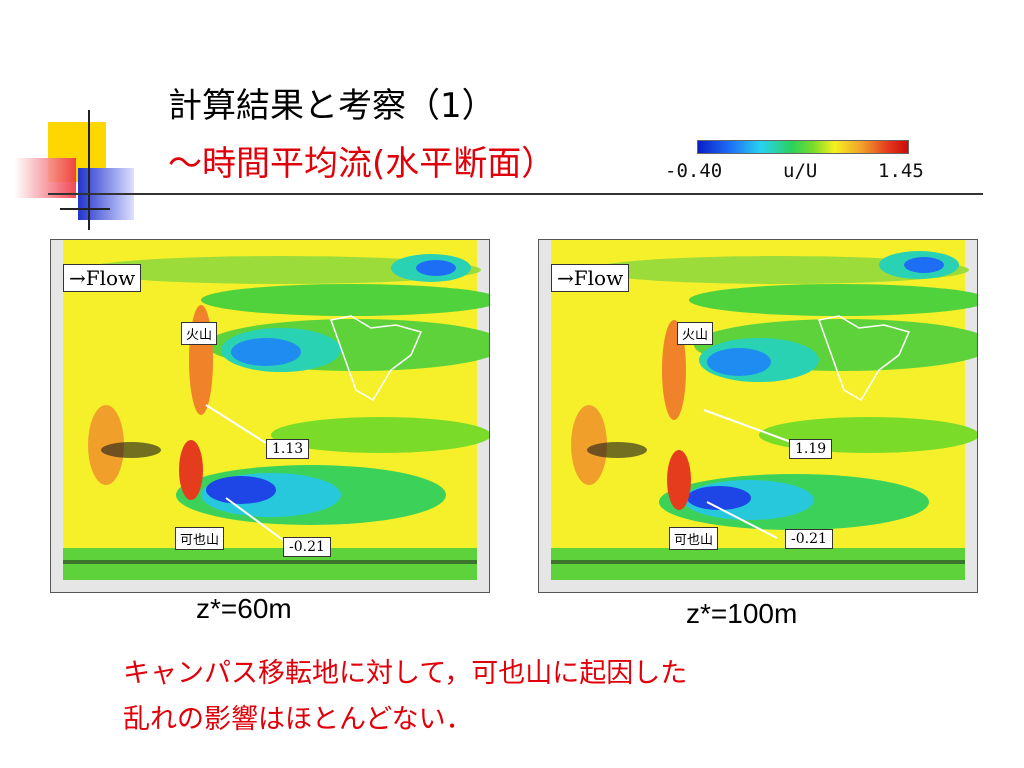 This screenshot has height=768, width=1024. I want to click on conclusion-line1: キャンパス移転地に対して，可也山に起因した, so click(405, 673).